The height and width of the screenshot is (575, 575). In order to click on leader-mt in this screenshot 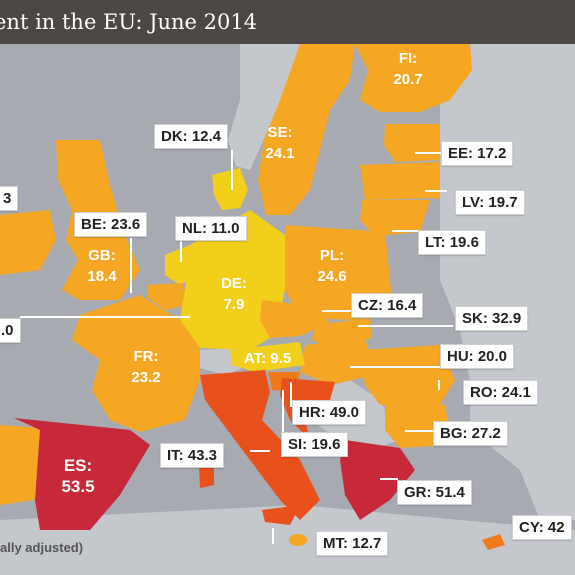, I will do `click(273, 536)`.